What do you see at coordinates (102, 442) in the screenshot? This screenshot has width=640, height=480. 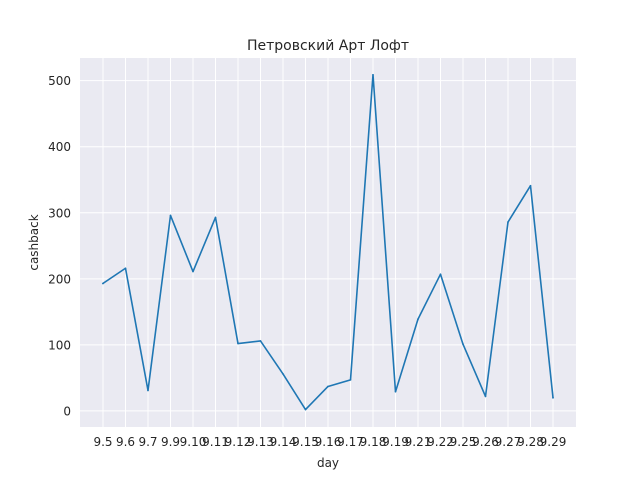 I see `x-tick-label: 9.5` at bounding box center [102, 442].